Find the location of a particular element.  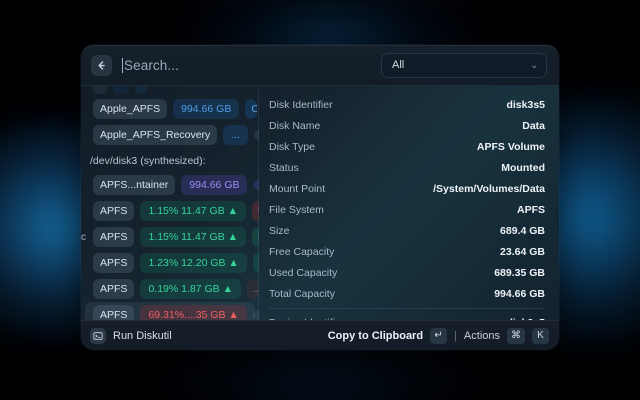

detail-row: Disk Identifier disk3s5 is located at coordinates (407, 104).